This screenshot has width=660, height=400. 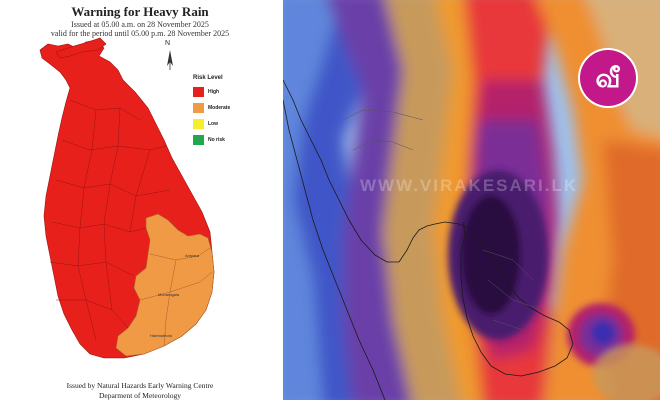 I want to click on legend-label-moderate: Moderate, so click(x=219, y=108).